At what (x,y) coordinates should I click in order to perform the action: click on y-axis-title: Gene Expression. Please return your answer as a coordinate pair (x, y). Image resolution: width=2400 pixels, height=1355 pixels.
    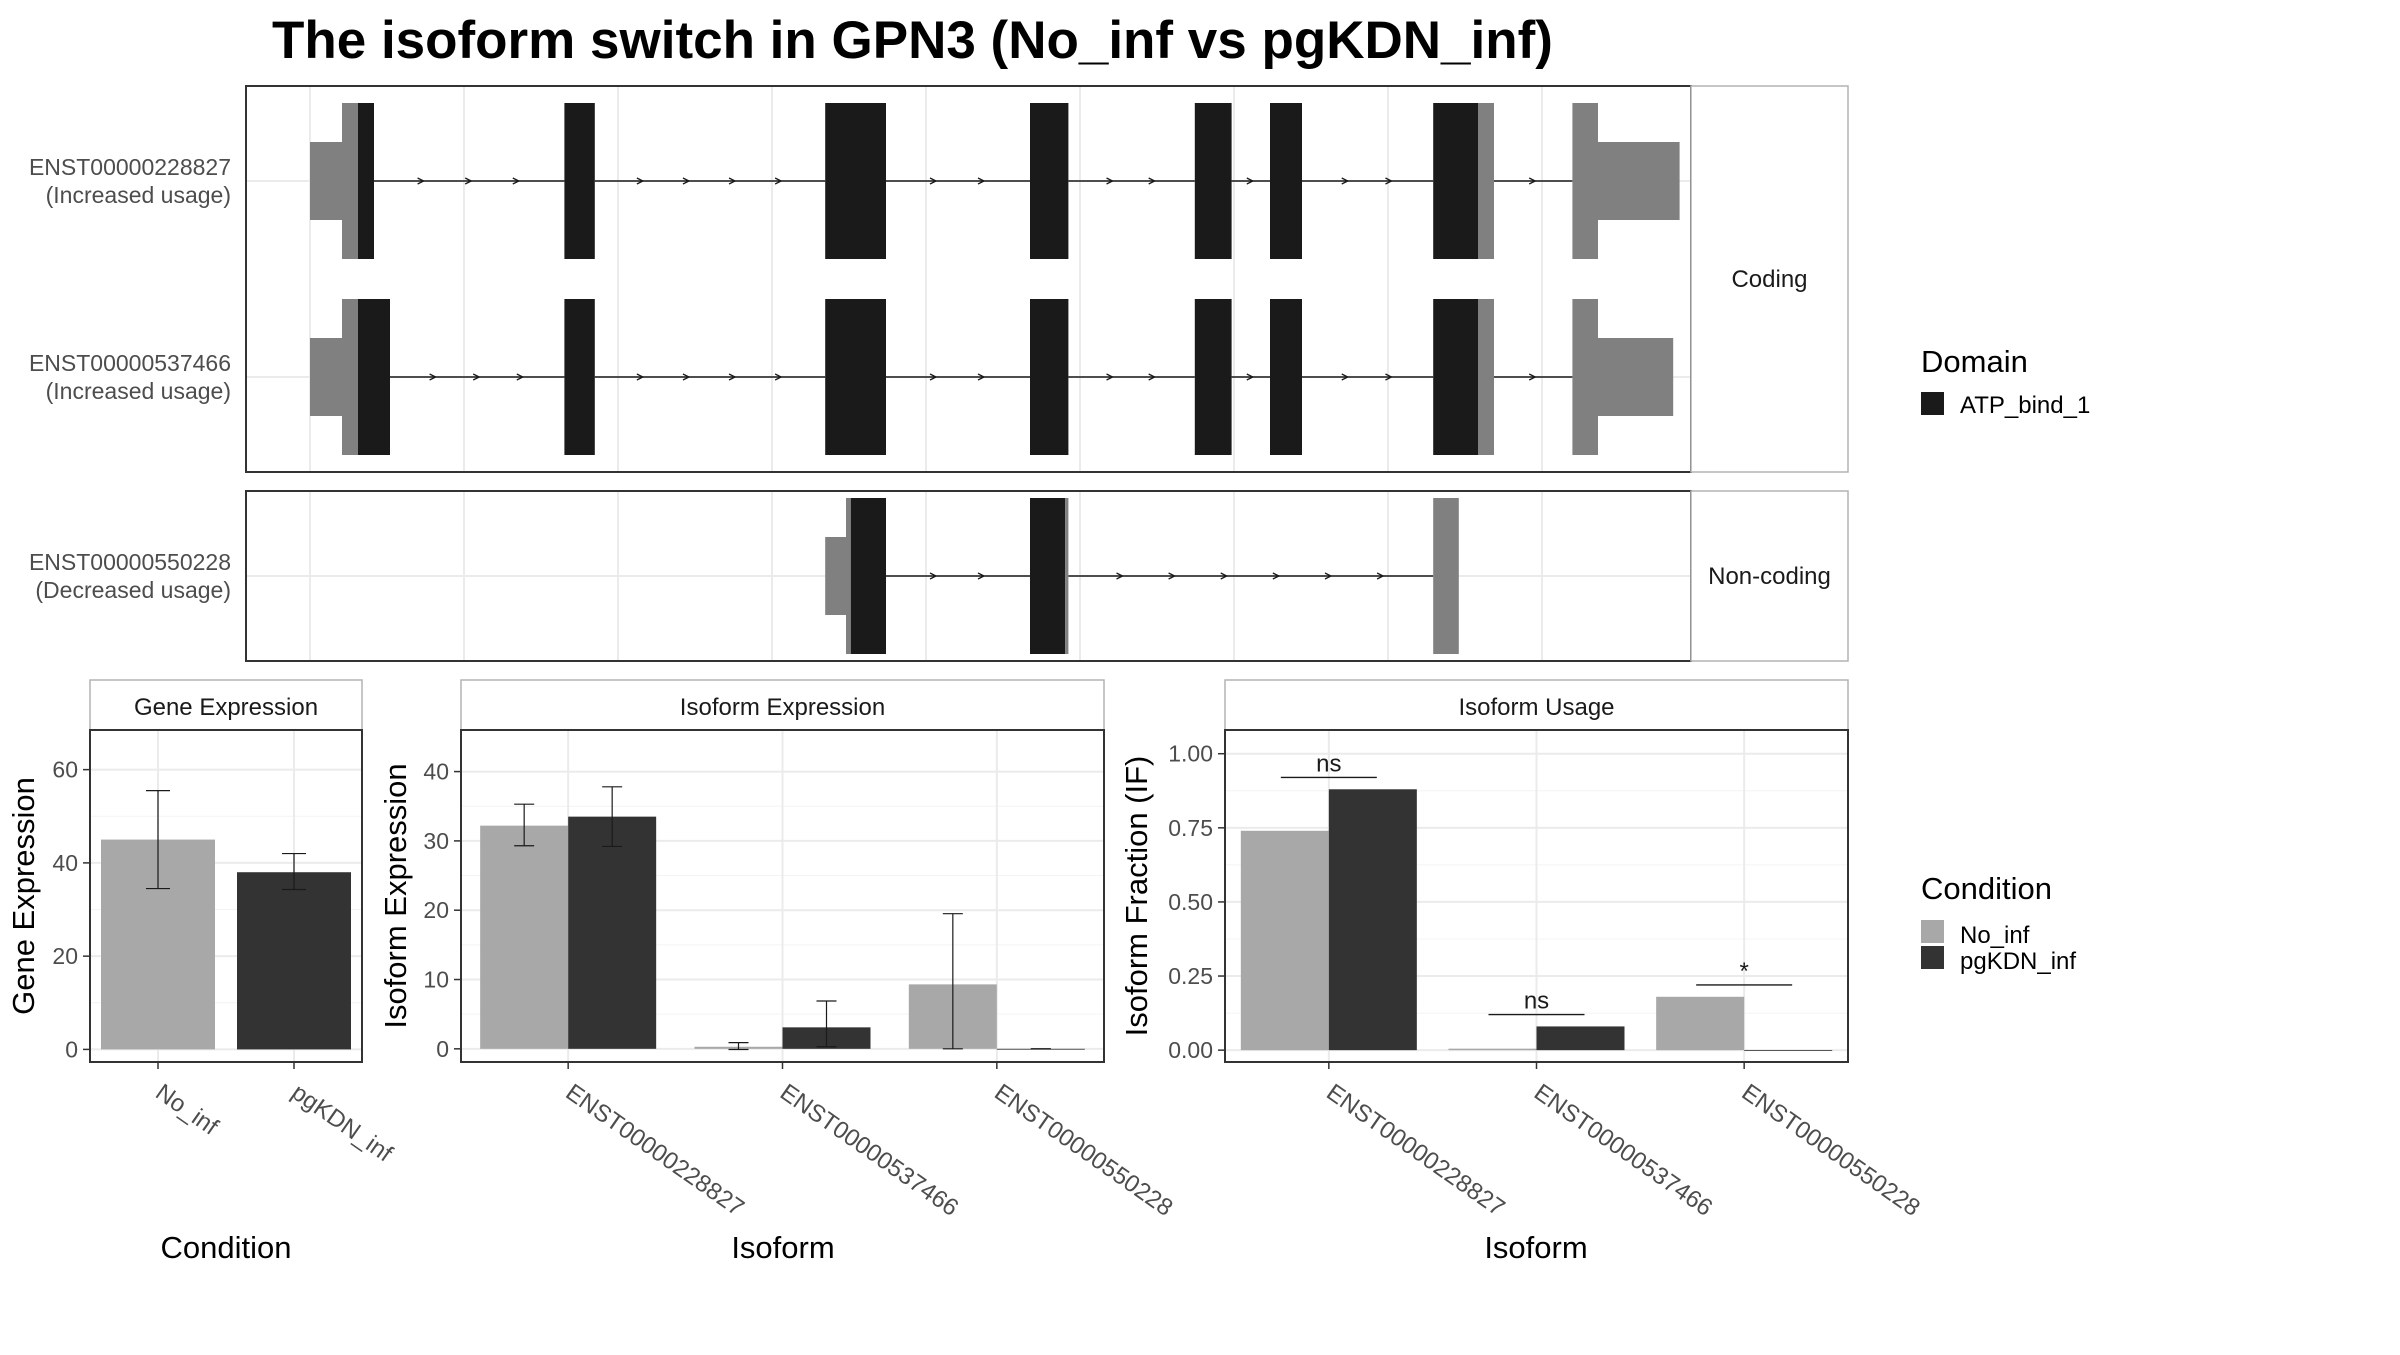
    Looking at the image, I should click on (23, 896).